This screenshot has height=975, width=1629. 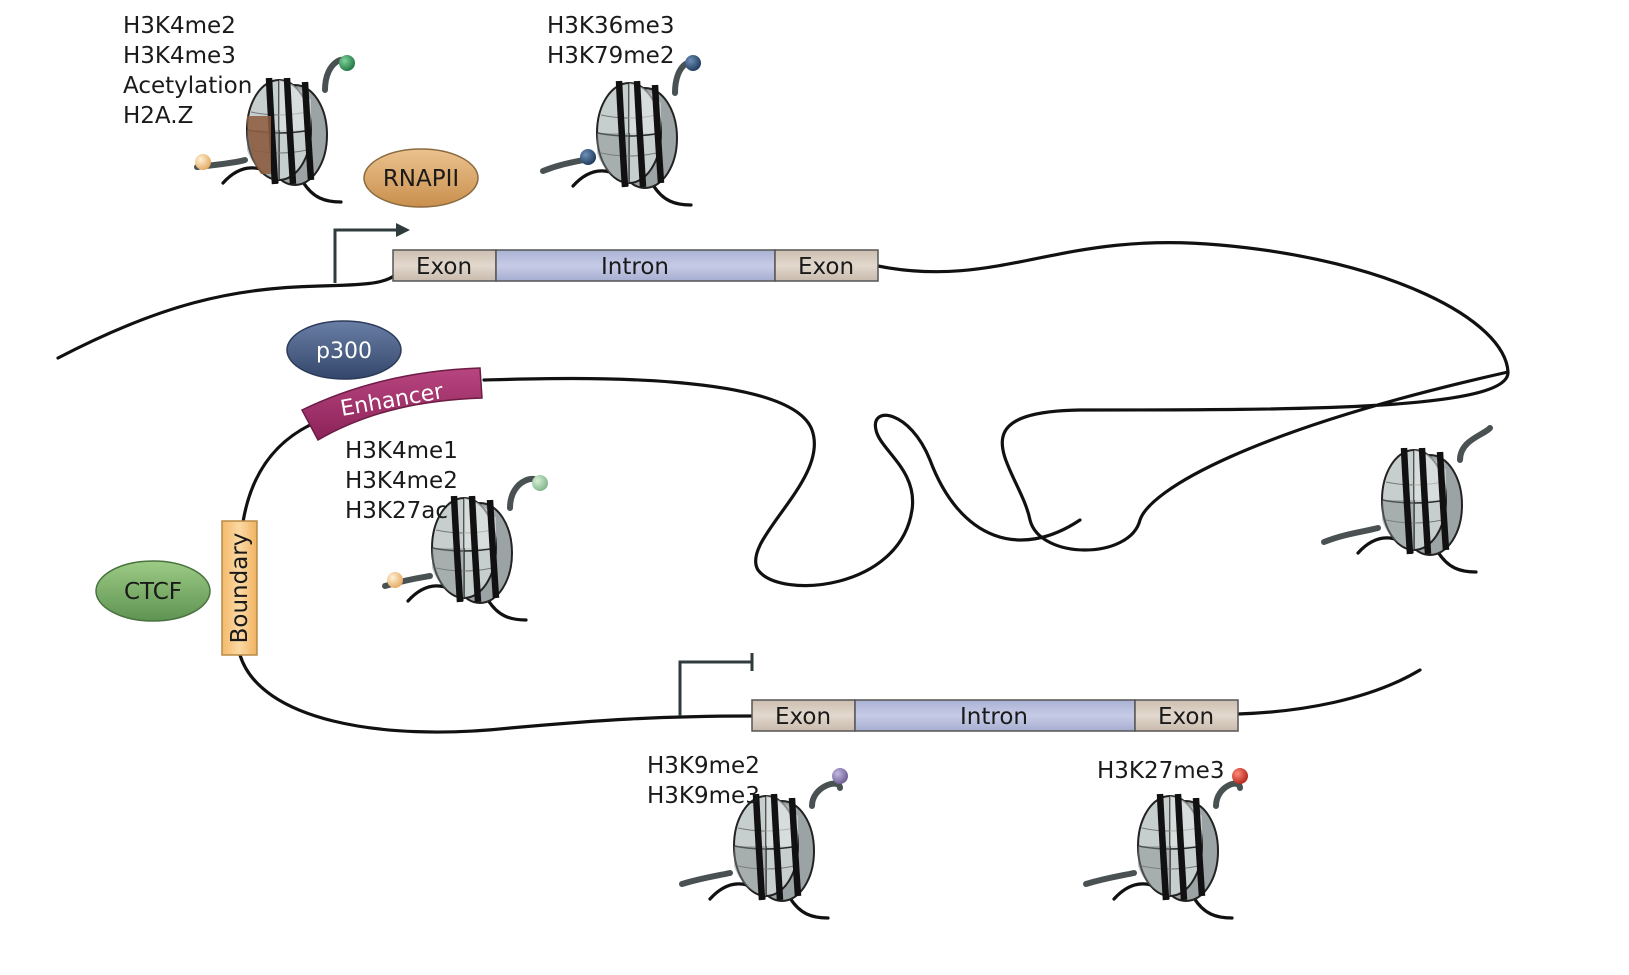 I want to click on rnapii-label: RNAPII, so click(x=421, y=179).